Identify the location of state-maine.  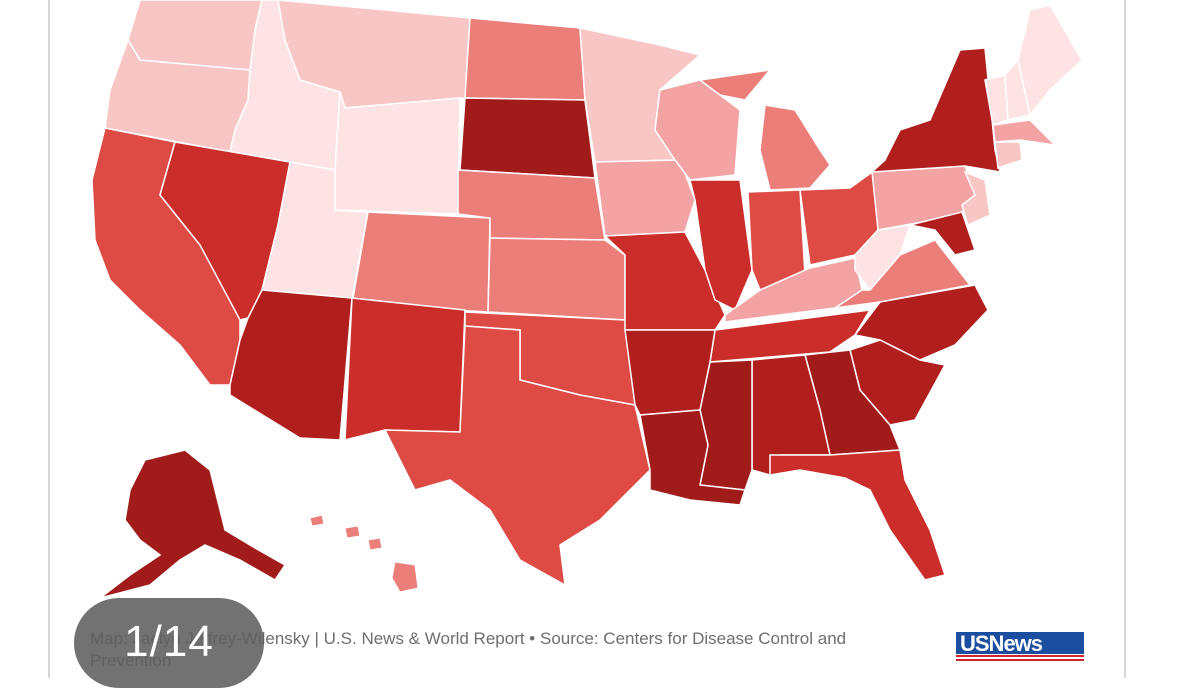
(1050, 60).